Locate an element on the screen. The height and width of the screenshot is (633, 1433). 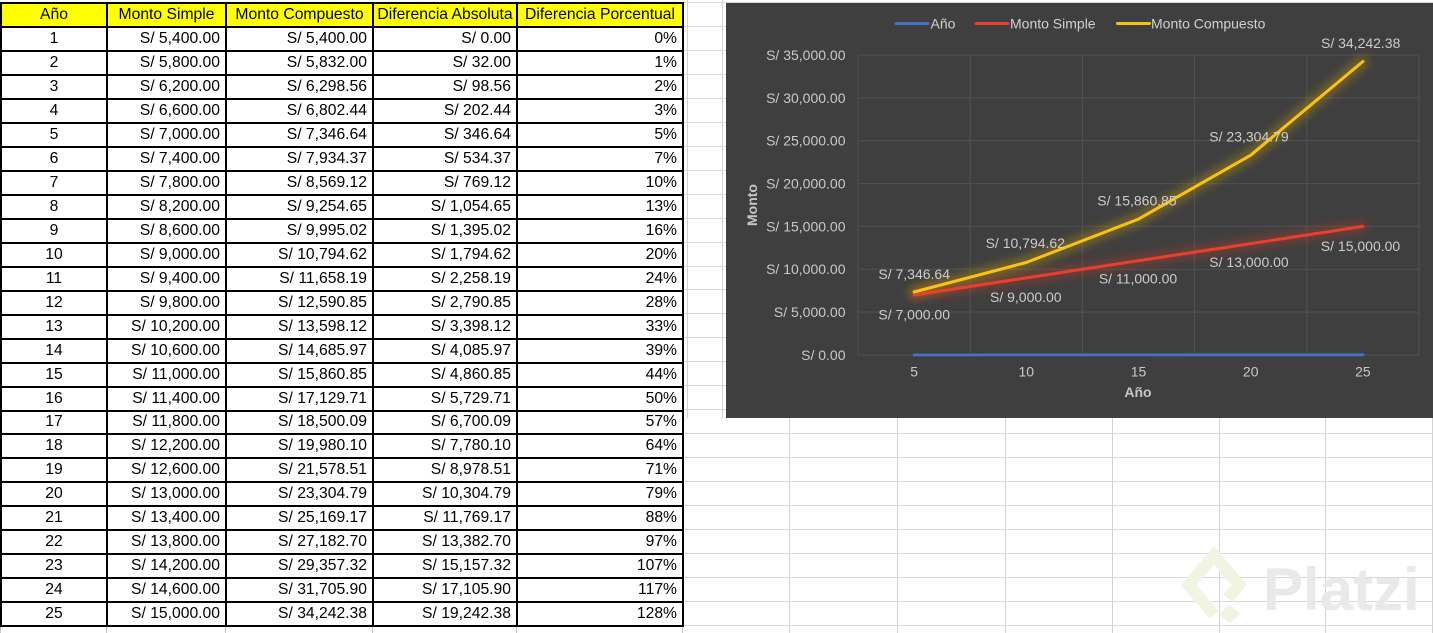
svg-text: Platzi is located at coordinates (1341, 589).